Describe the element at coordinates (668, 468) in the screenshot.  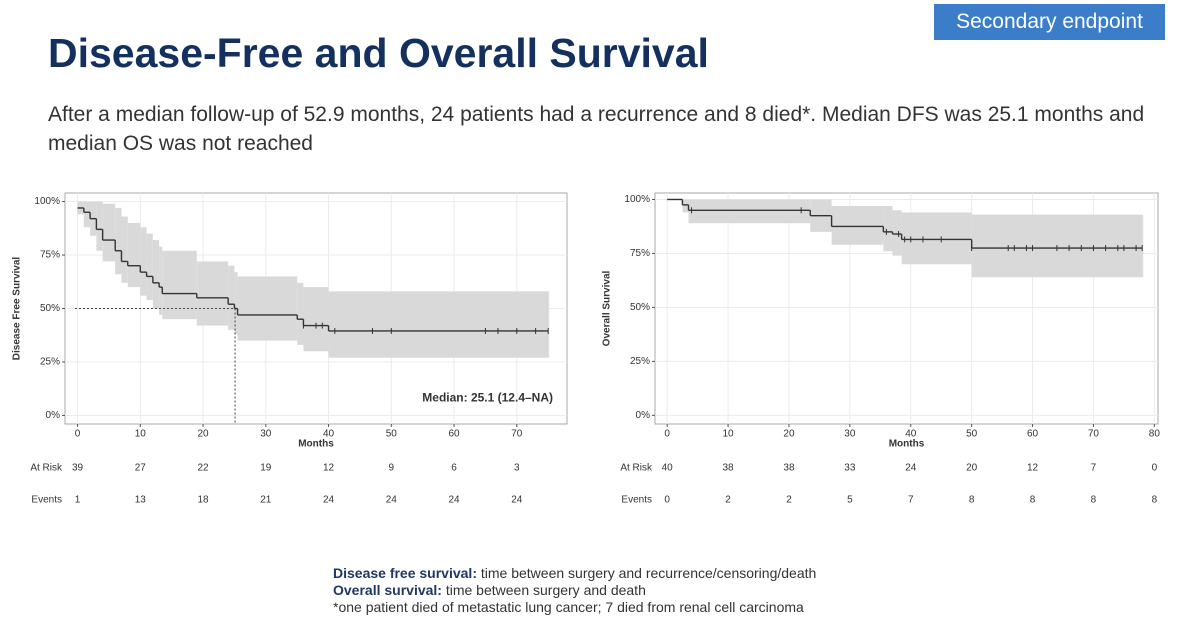
I see `at-risk-count: 40` at that location.